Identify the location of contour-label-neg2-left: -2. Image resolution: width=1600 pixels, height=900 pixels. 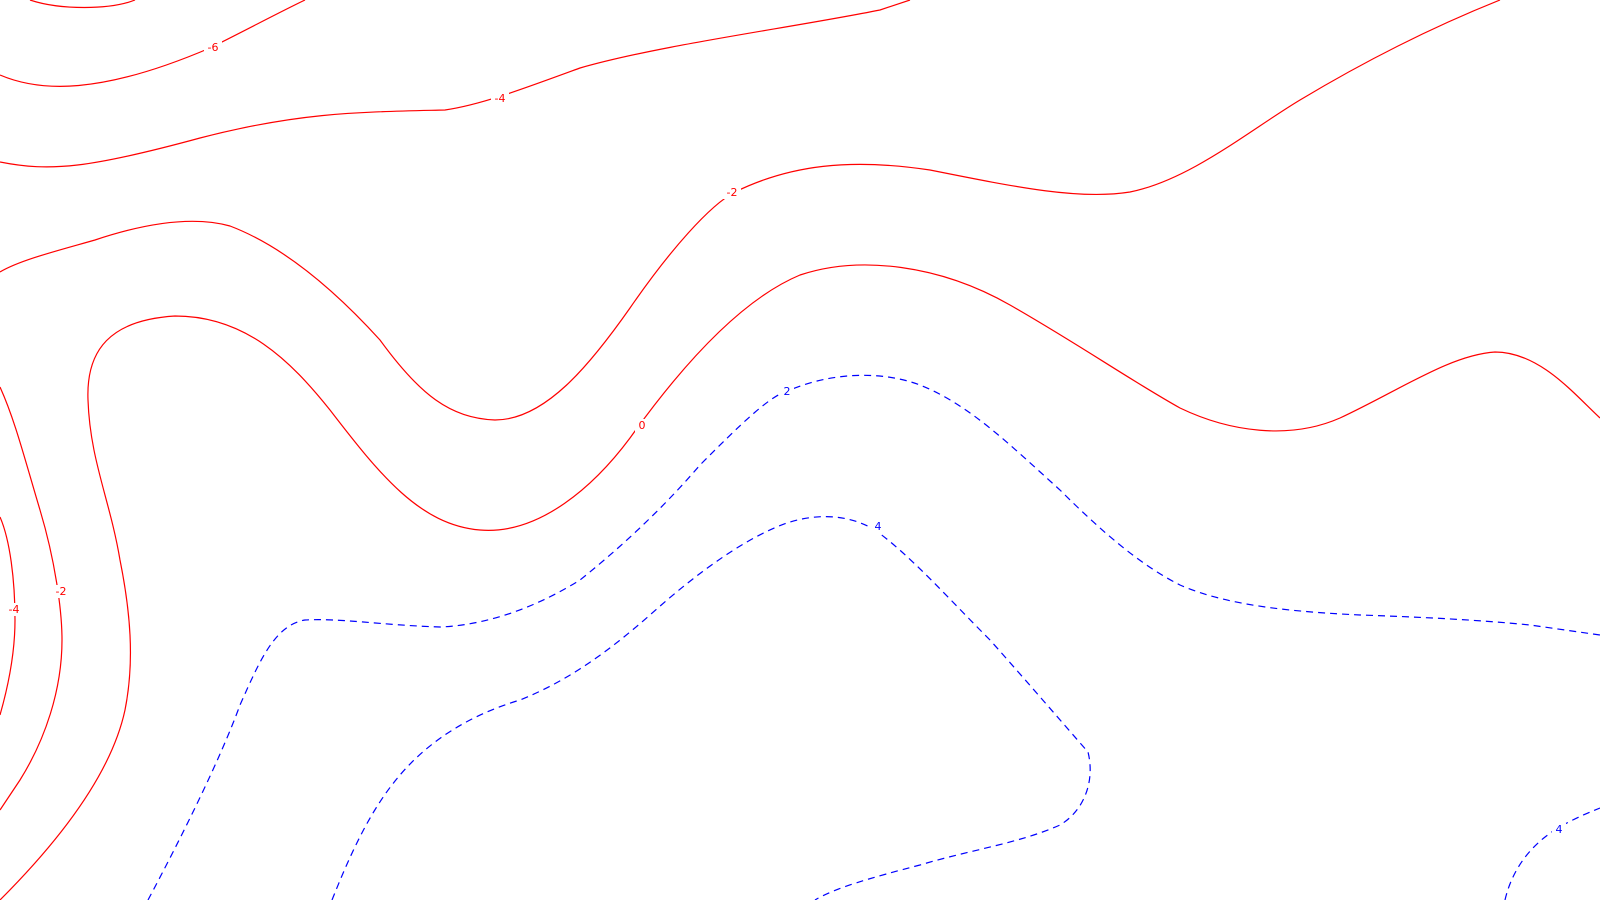
(61, 591).